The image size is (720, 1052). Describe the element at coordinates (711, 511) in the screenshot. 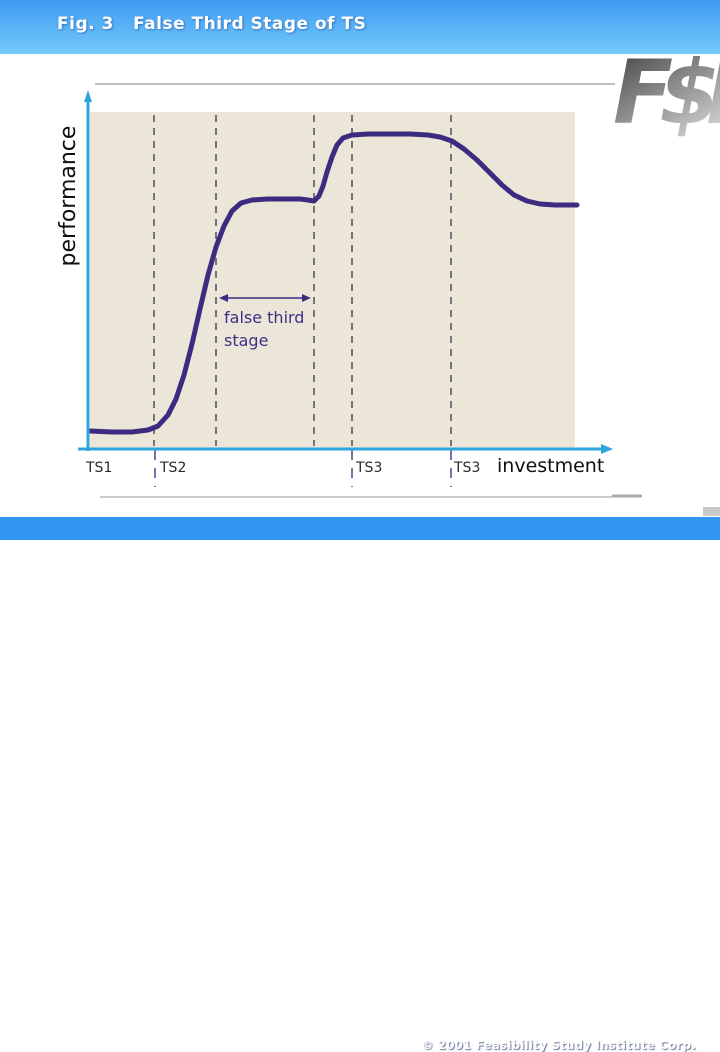

I see `corner-artifact` at that location.